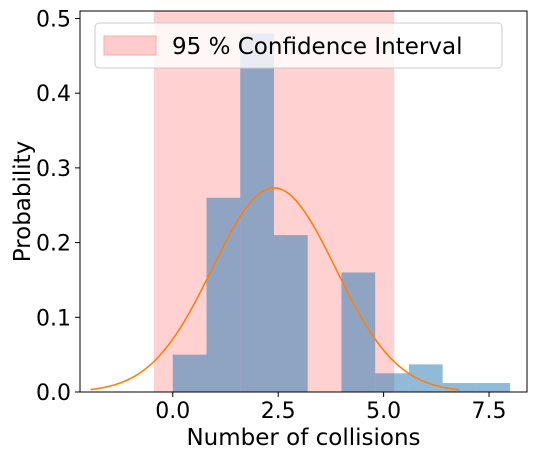 The image size is (535, 458). I want to click on legend-swatch-confidence-interval, so click(130, 45).